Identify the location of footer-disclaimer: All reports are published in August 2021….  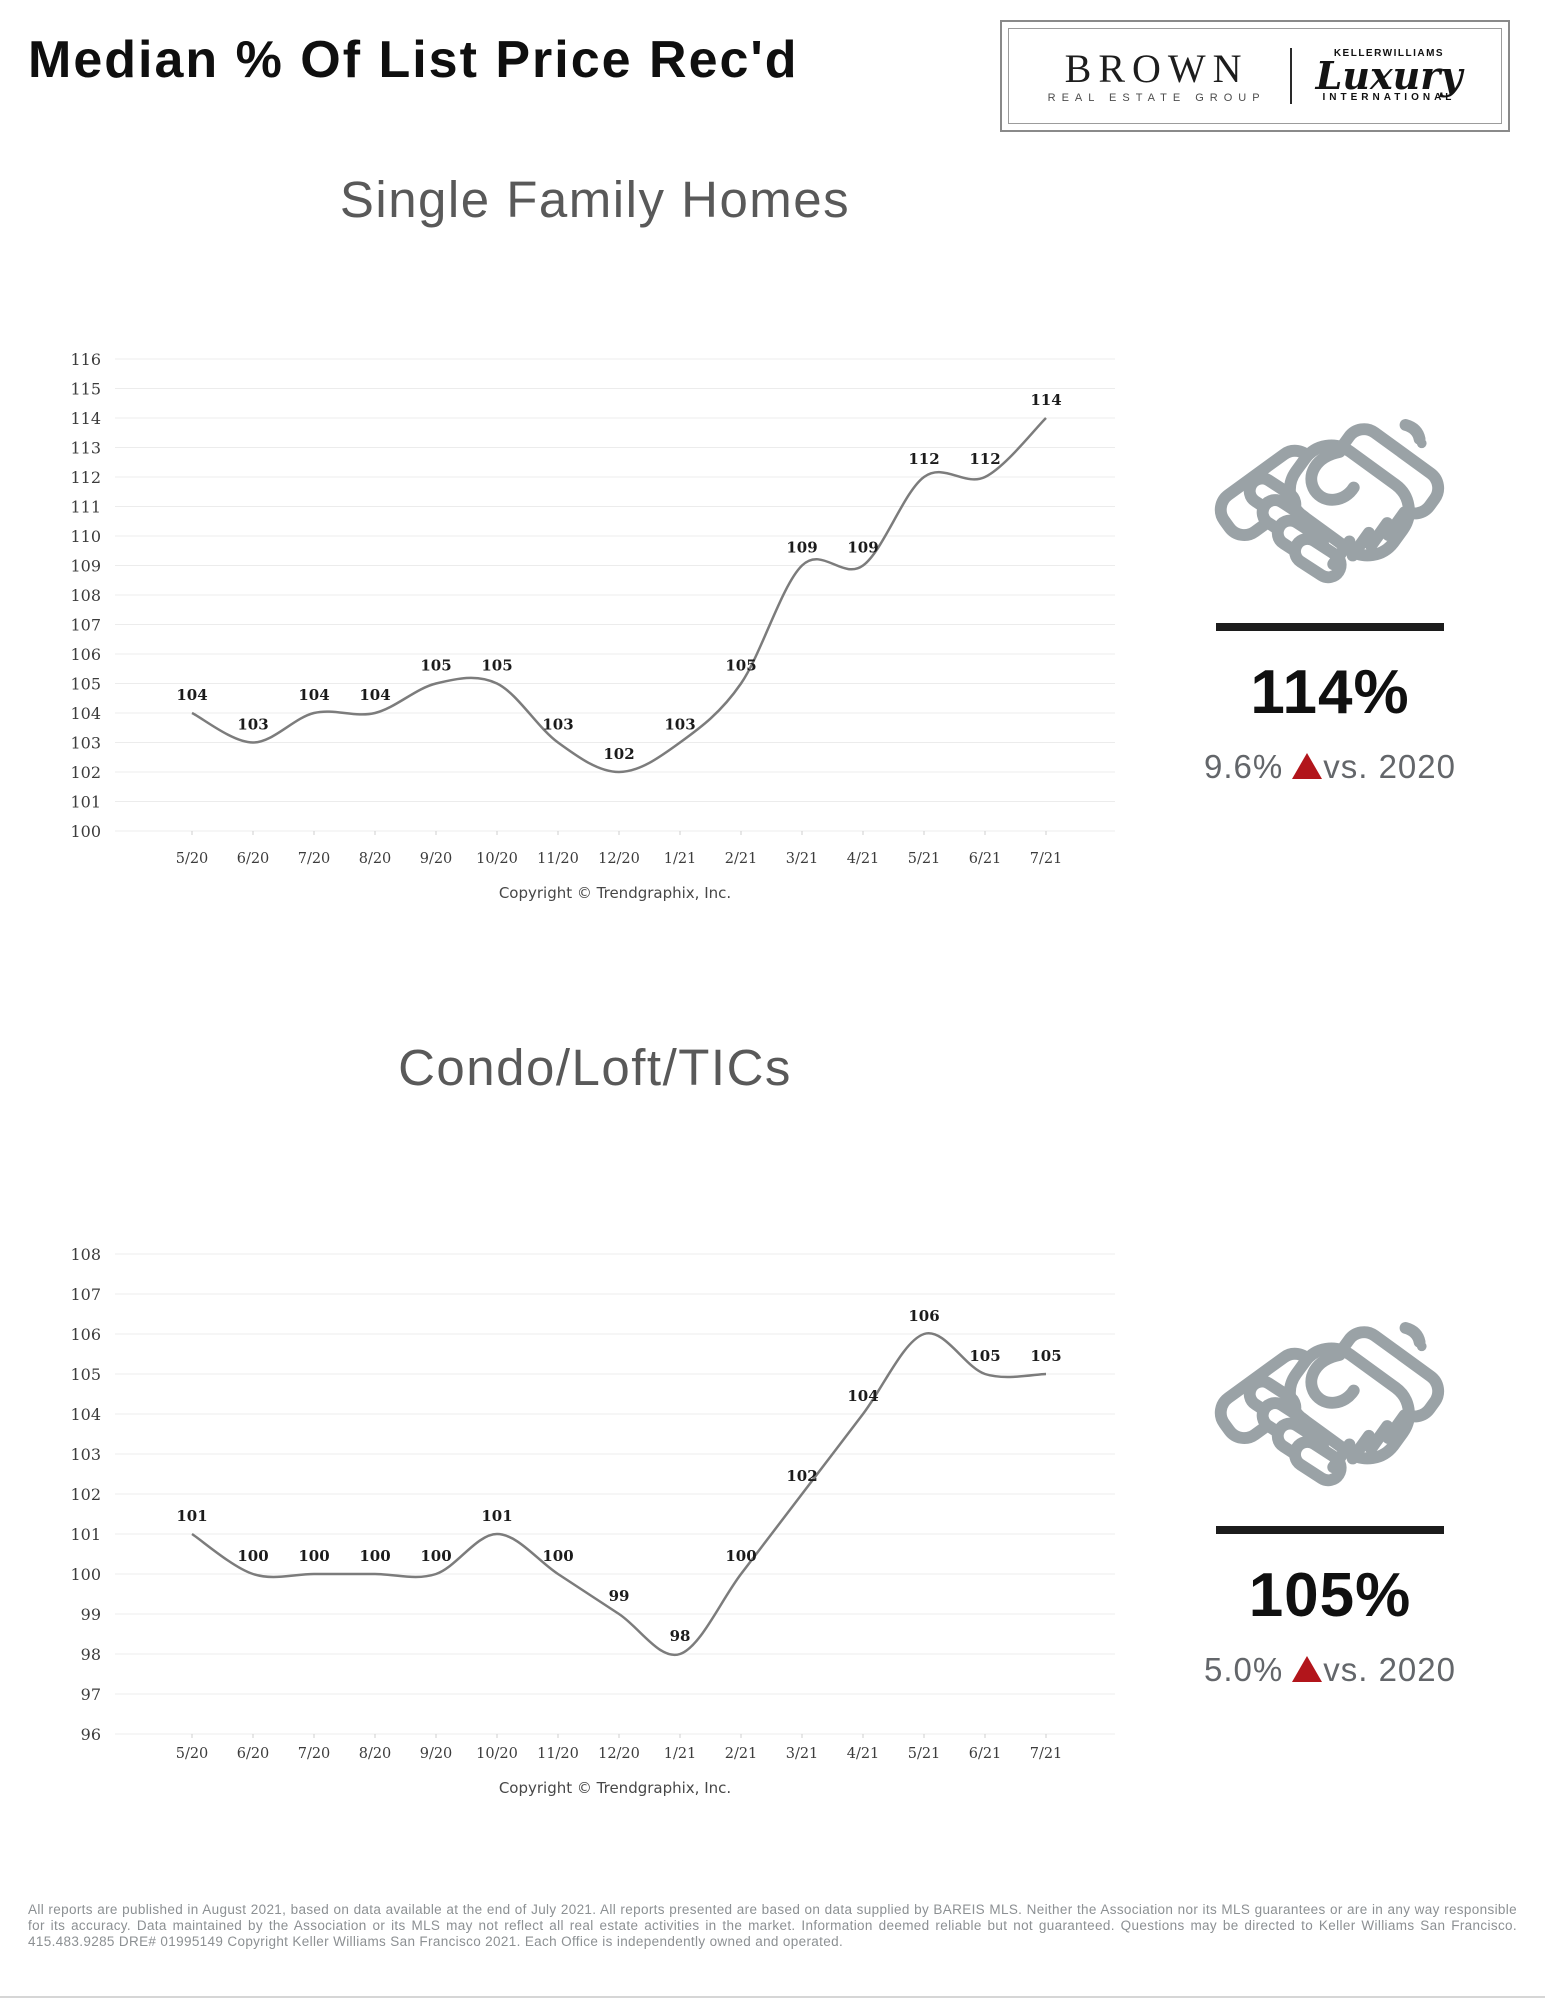
(772, 1925).